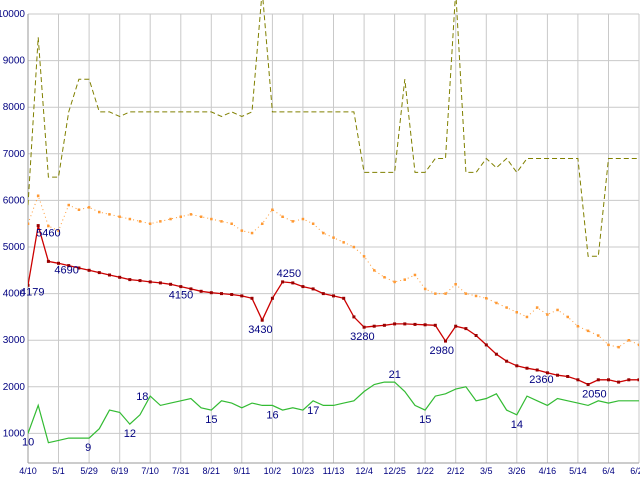 This screenshot has height=480, width=640. I want to click on x-tick-label: 1/22, so click(425, 471).